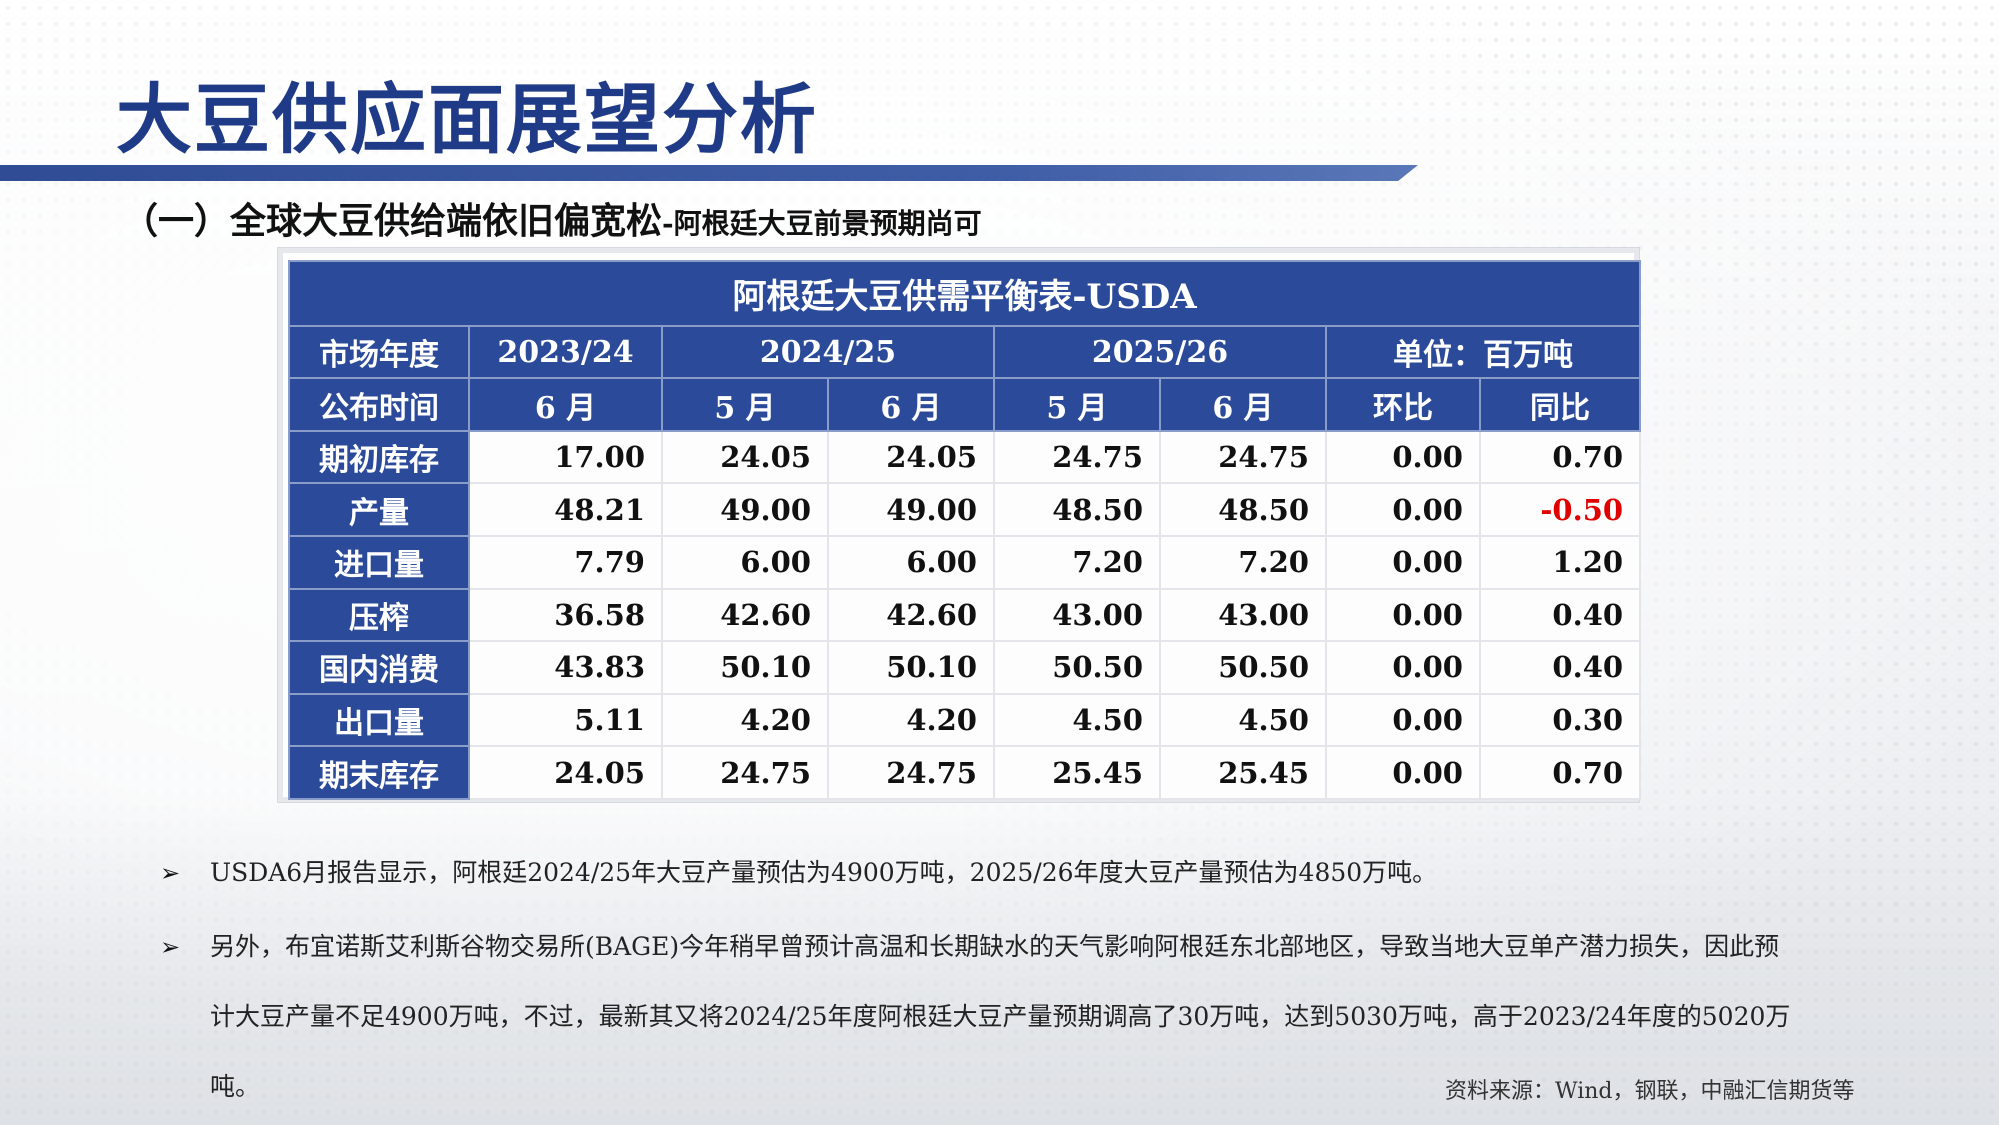  What do you see at coordinates (1160, 352) in the screenshot?
I see `header-year-2025: 2025/26` at bounding box center [1160, 352].